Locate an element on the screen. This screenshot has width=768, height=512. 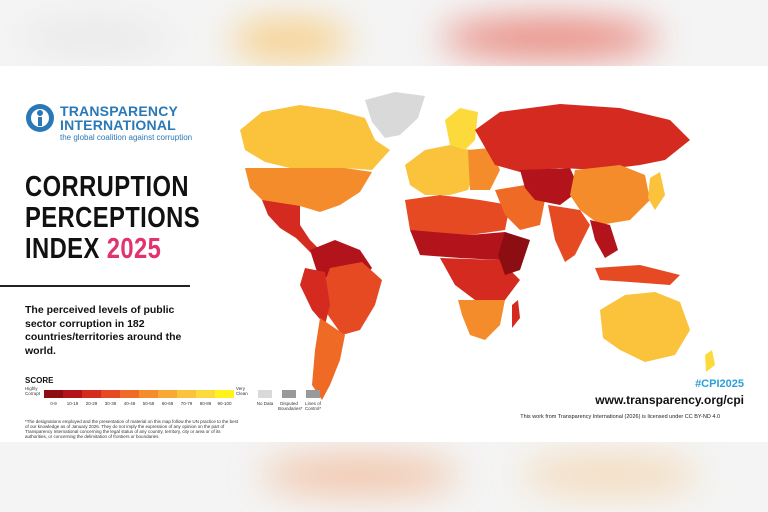
legend-bin-label: 50-59 is located at coordinates (148, 403).